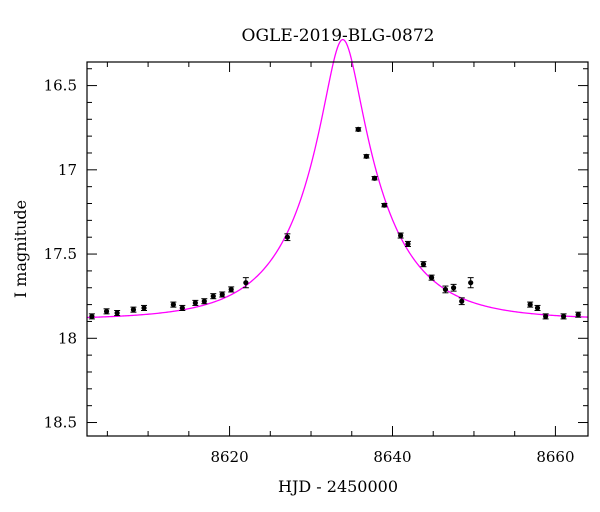 The image size is (600, 512). What do you see at coordinates (392, 457) in the screenshot?
I see `x-tick-label: 8640` at bounding box center [392, 457].